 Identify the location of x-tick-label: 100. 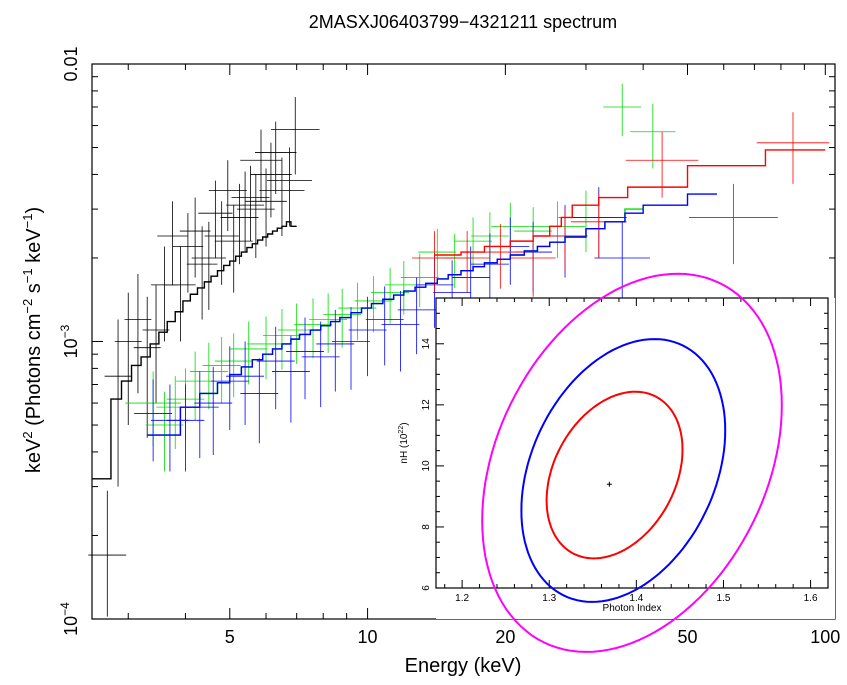
(825, 637).